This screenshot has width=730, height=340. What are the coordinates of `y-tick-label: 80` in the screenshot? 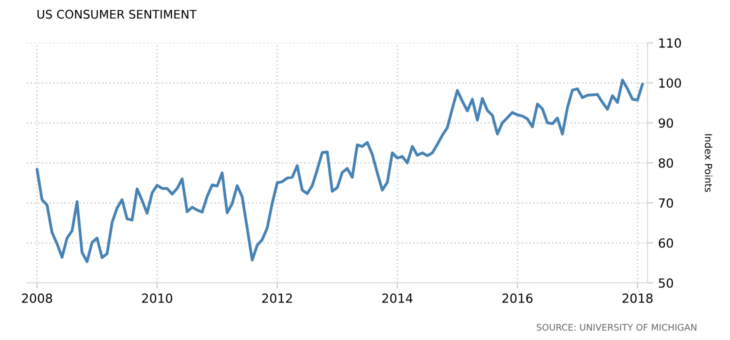 It's located at (666, 163).